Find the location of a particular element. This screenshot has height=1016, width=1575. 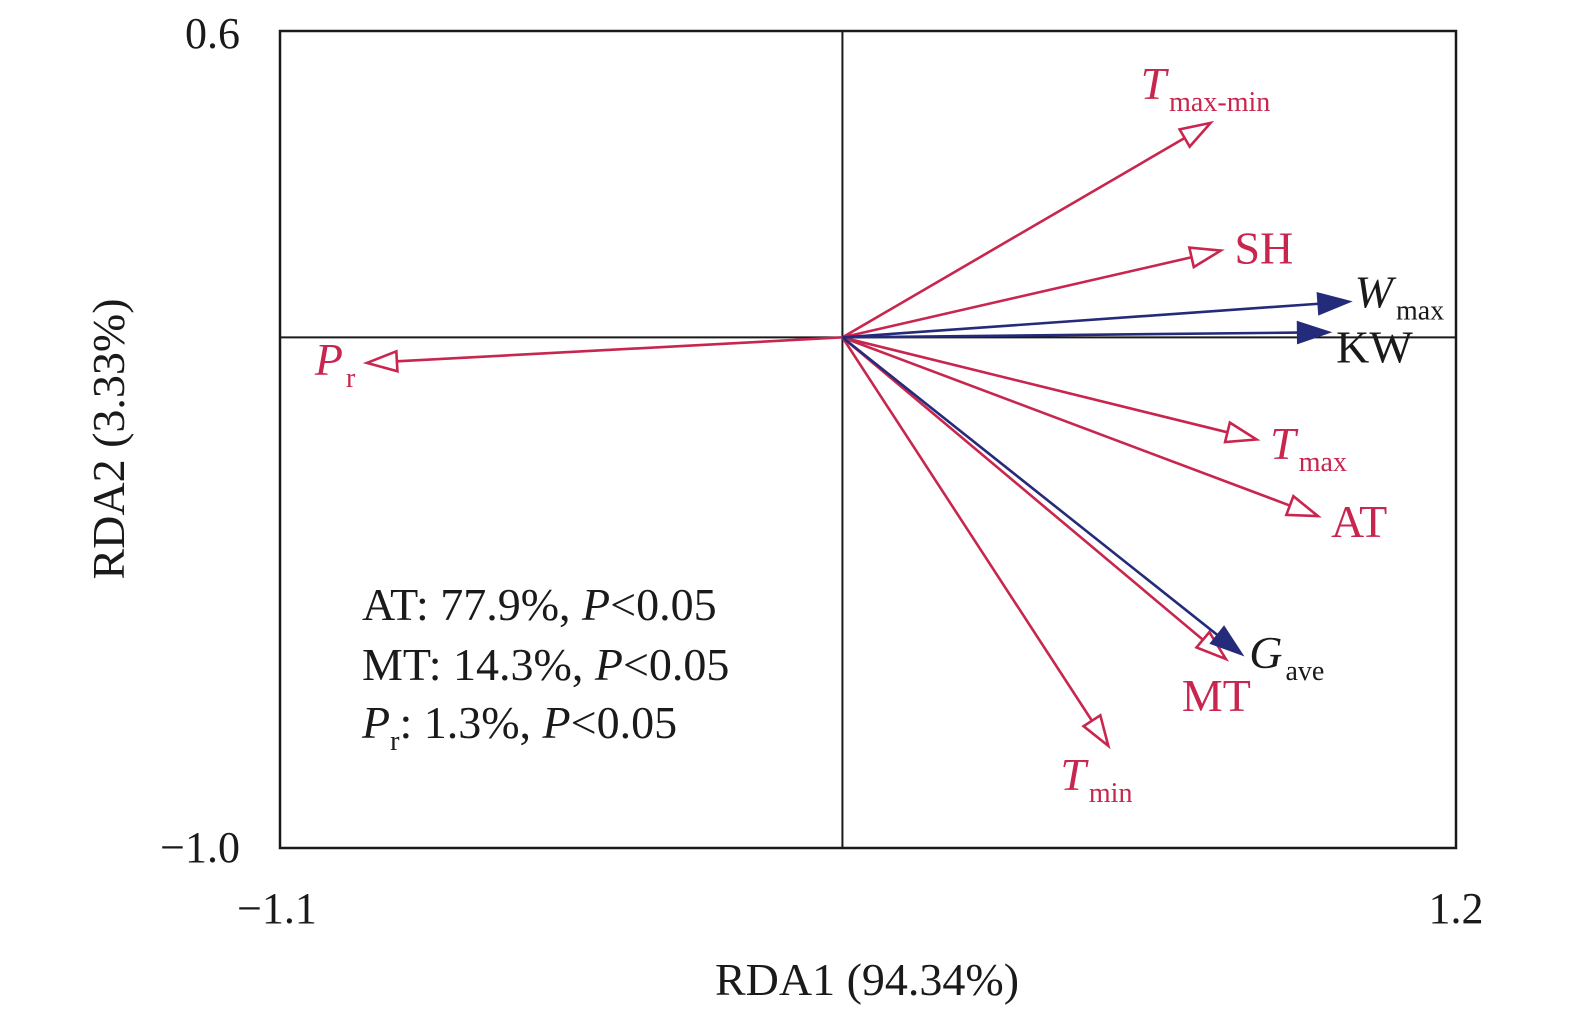

explanatory-label-sh: SH is located at coordinates (1263, 247).